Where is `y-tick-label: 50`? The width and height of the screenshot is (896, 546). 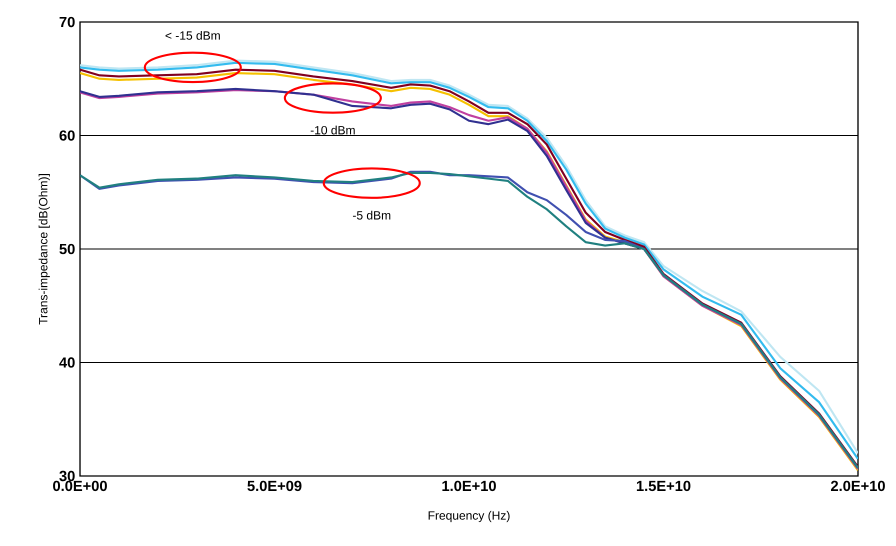
y-tick-label: 50 is located at coordinates (67, 249).